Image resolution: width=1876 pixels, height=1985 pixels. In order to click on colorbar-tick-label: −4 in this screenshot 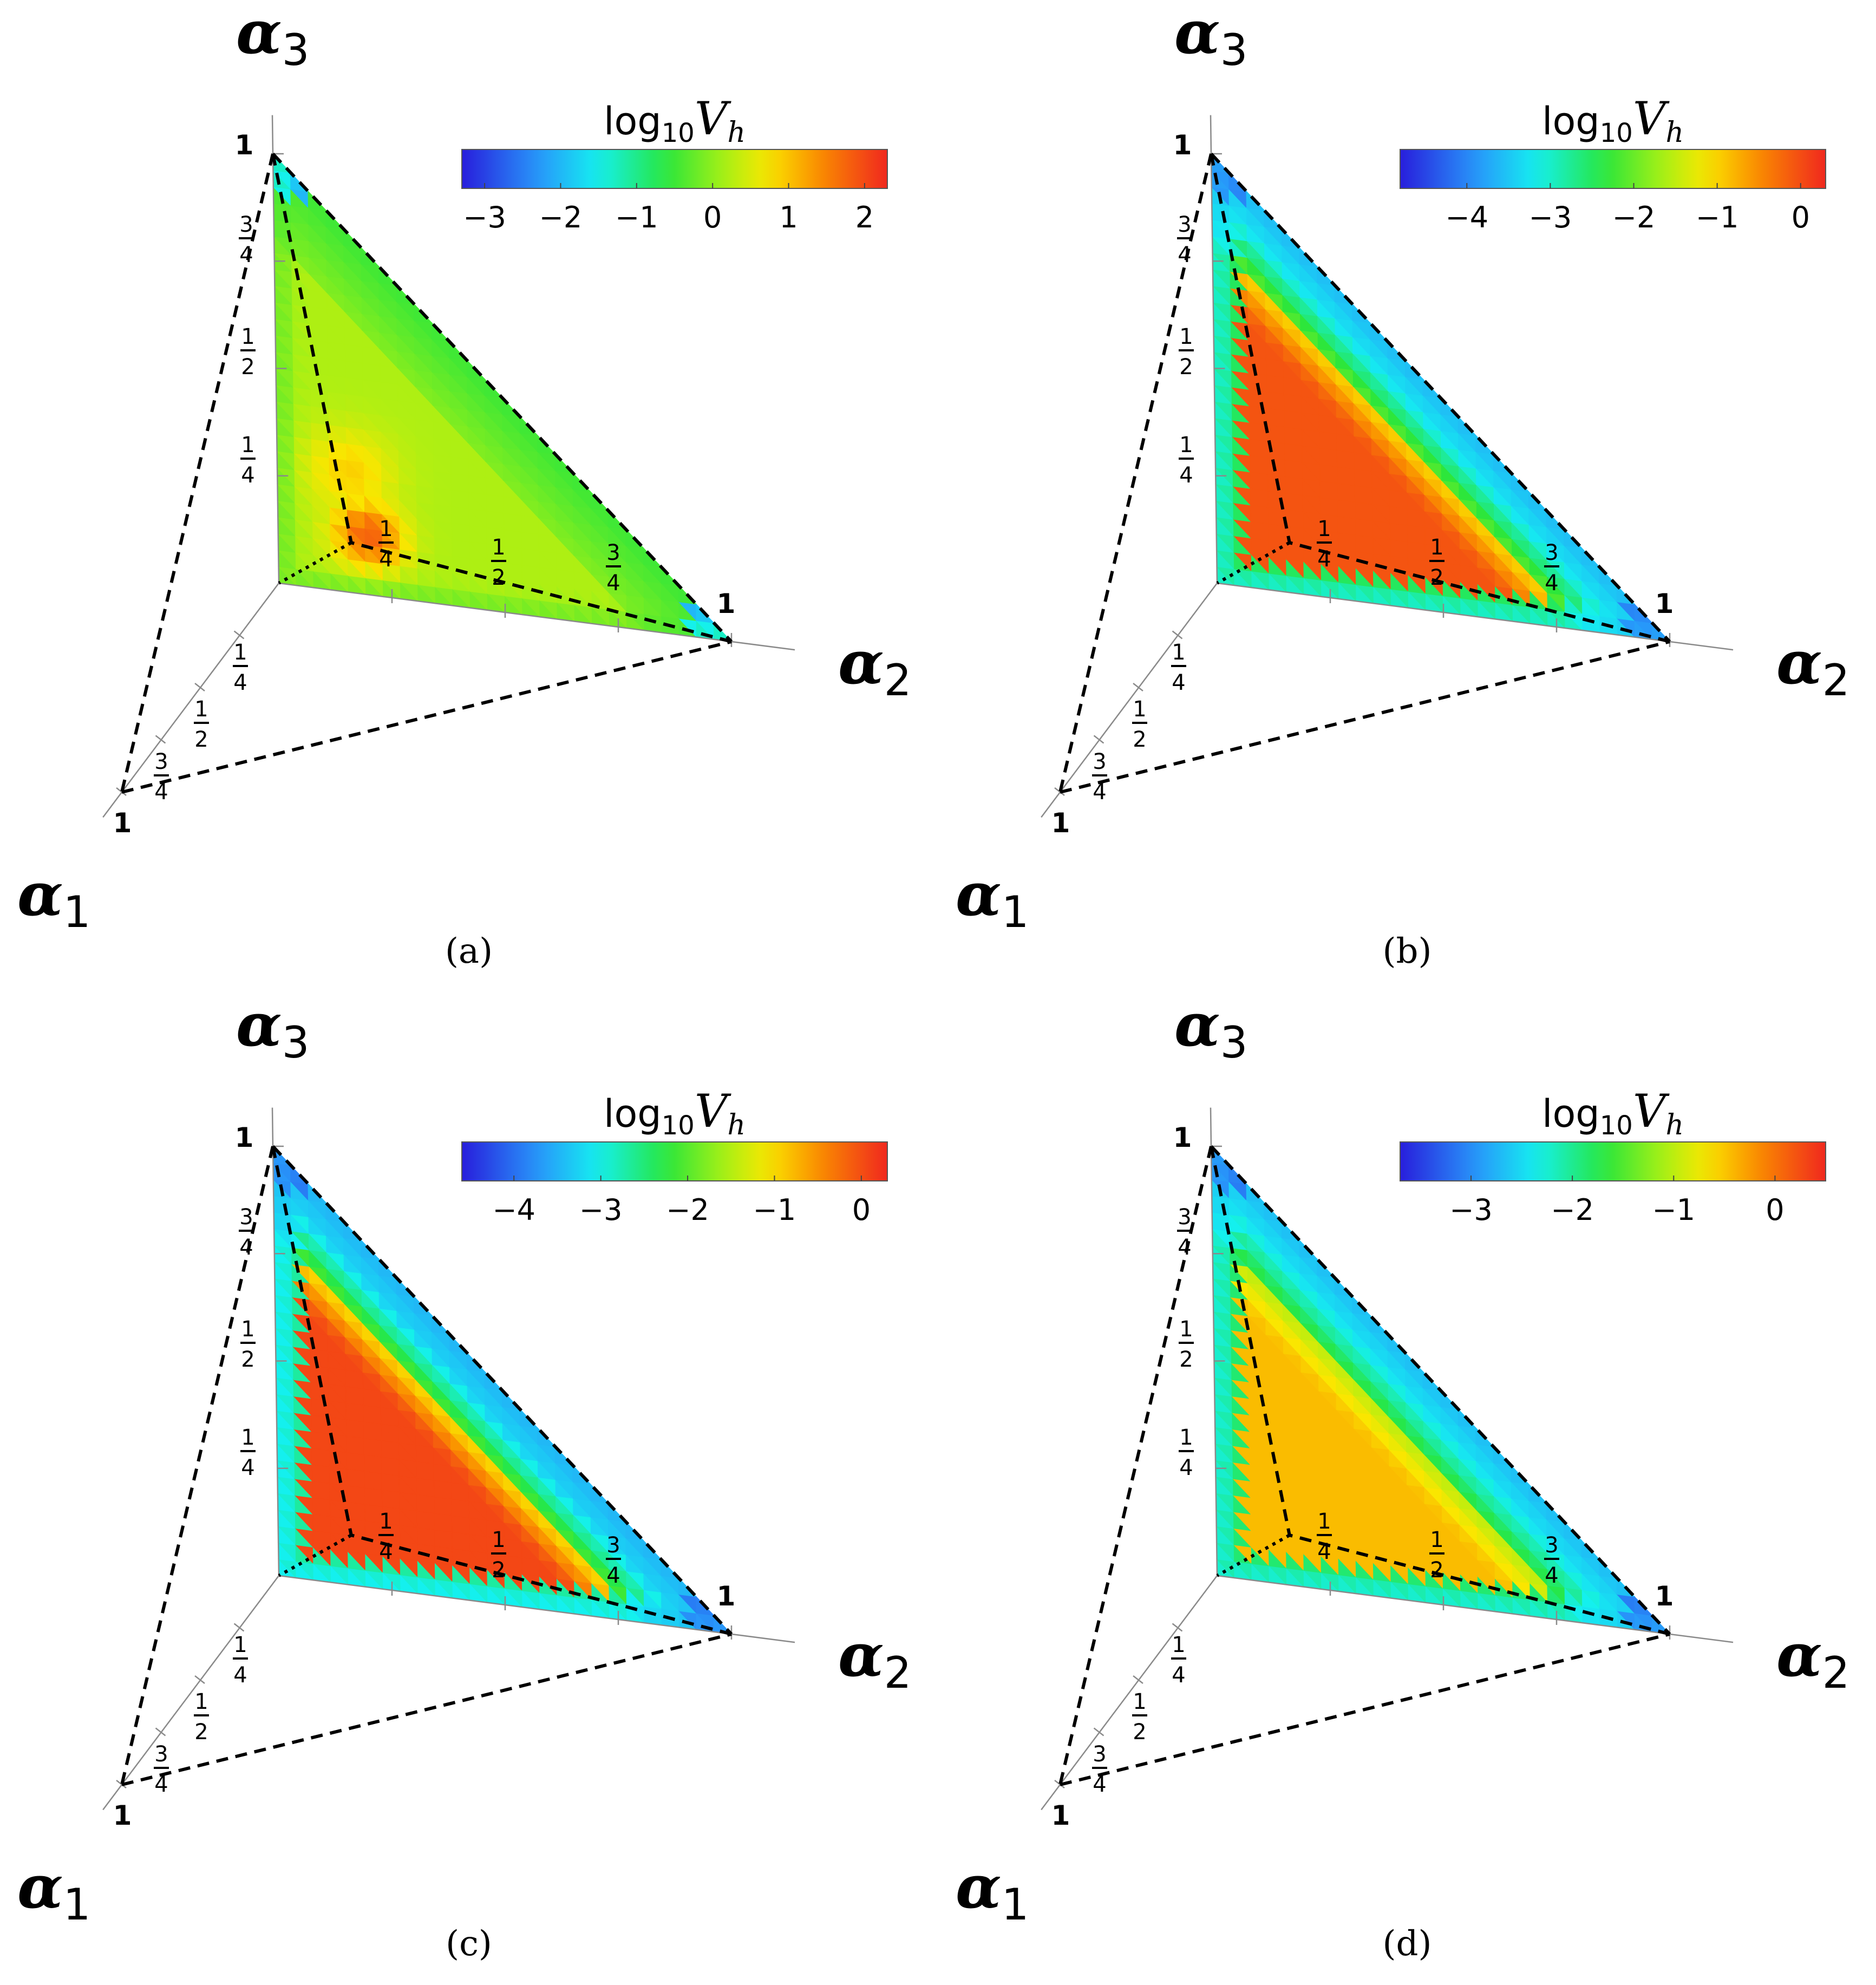, I will do `click(513, 1210)`.